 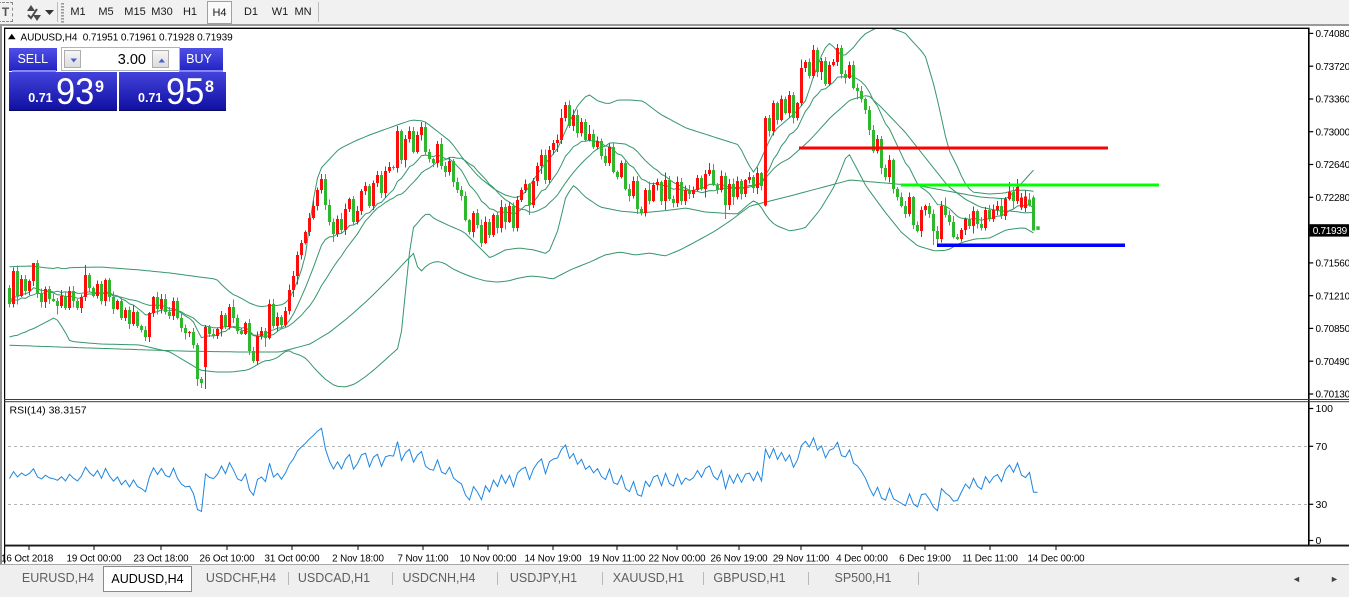 I want to click on svg-text: 26 Nov 19:00, so click(x=739, y=559).